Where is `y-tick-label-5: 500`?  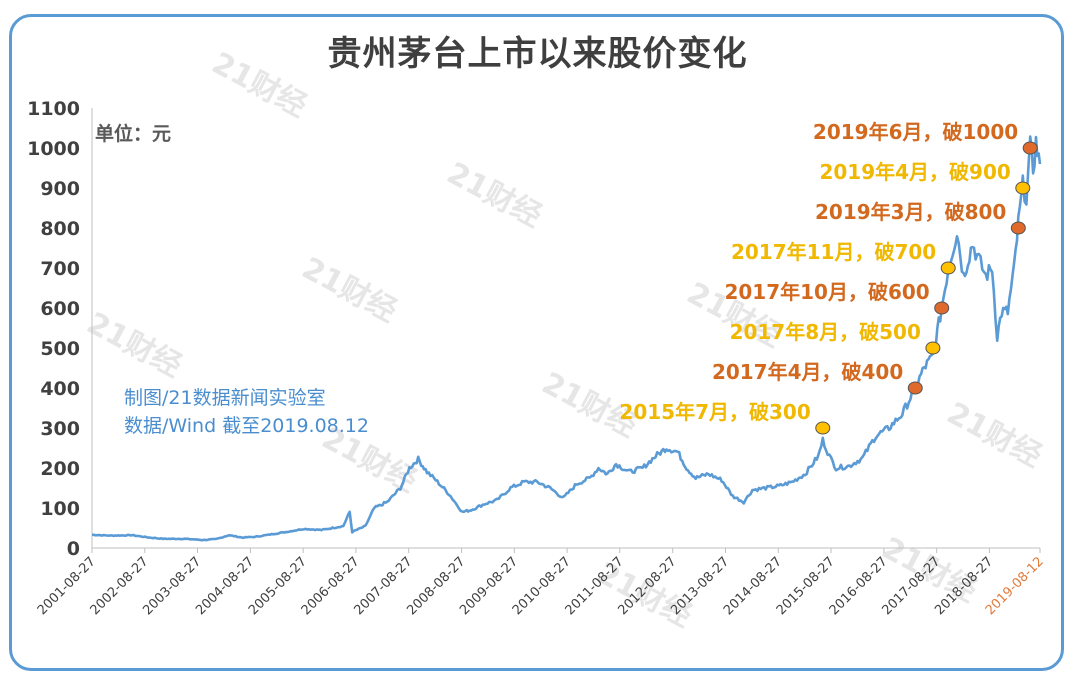 y-tick-label-5: 500 is located at coordinates (60, 349).